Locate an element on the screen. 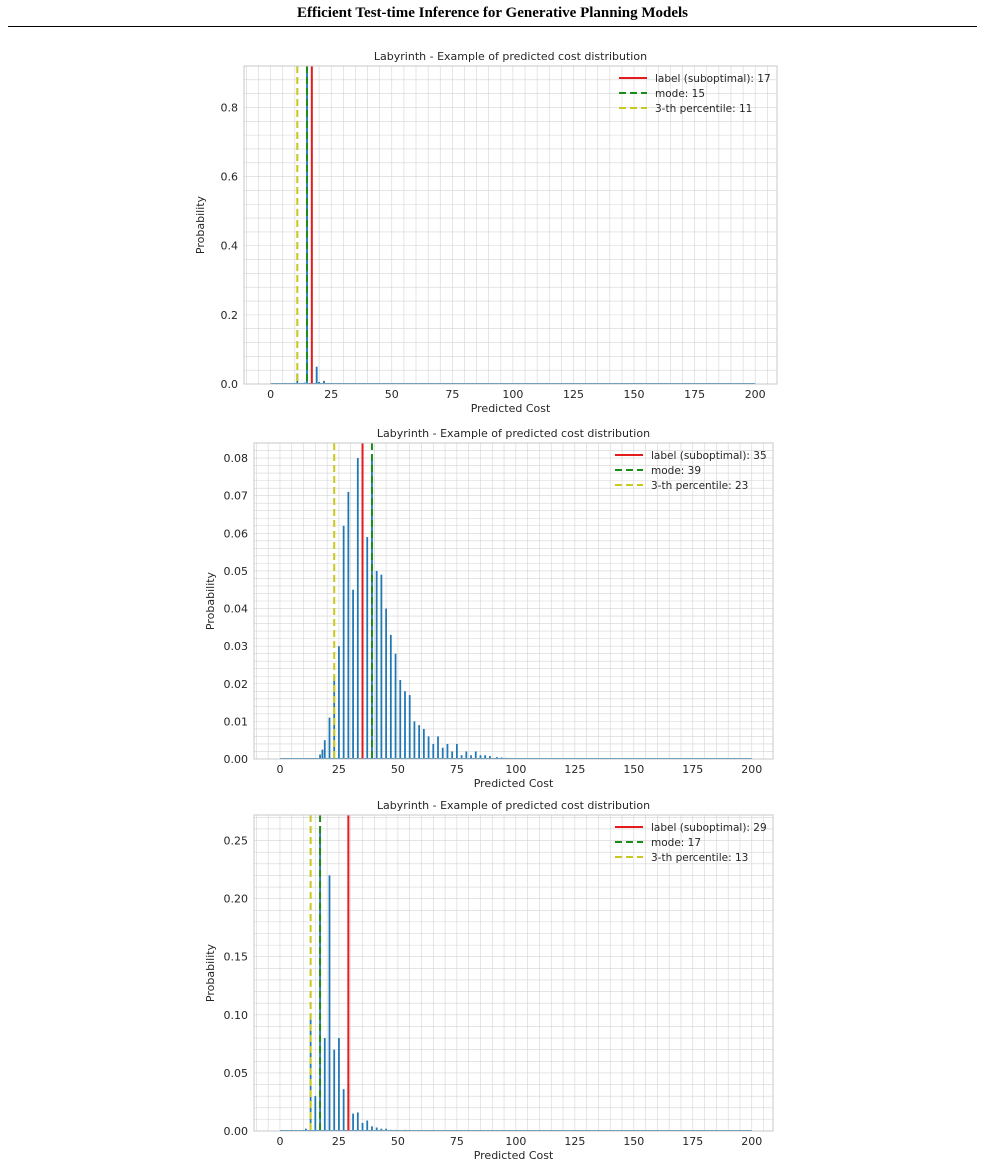  y-tick-label: 0.15 is located at coordinates (236, 957).